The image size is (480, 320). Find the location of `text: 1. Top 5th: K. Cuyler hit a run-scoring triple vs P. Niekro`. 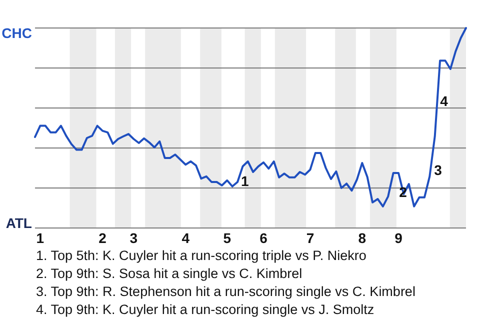

text: 1. Top 5th: K. Cuyler hit a run-scoring triple vs P. Niekro is located at coordinates (201, 255).